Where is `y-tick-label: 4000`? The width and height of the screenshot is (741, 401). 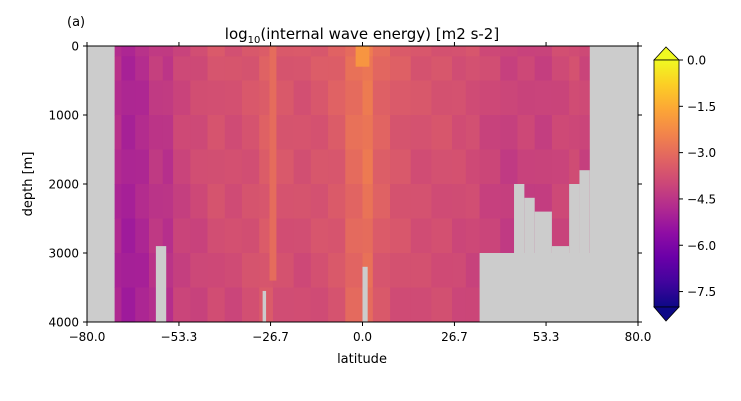 y-tick-label: 4000 is located at coordinates (63, 323).